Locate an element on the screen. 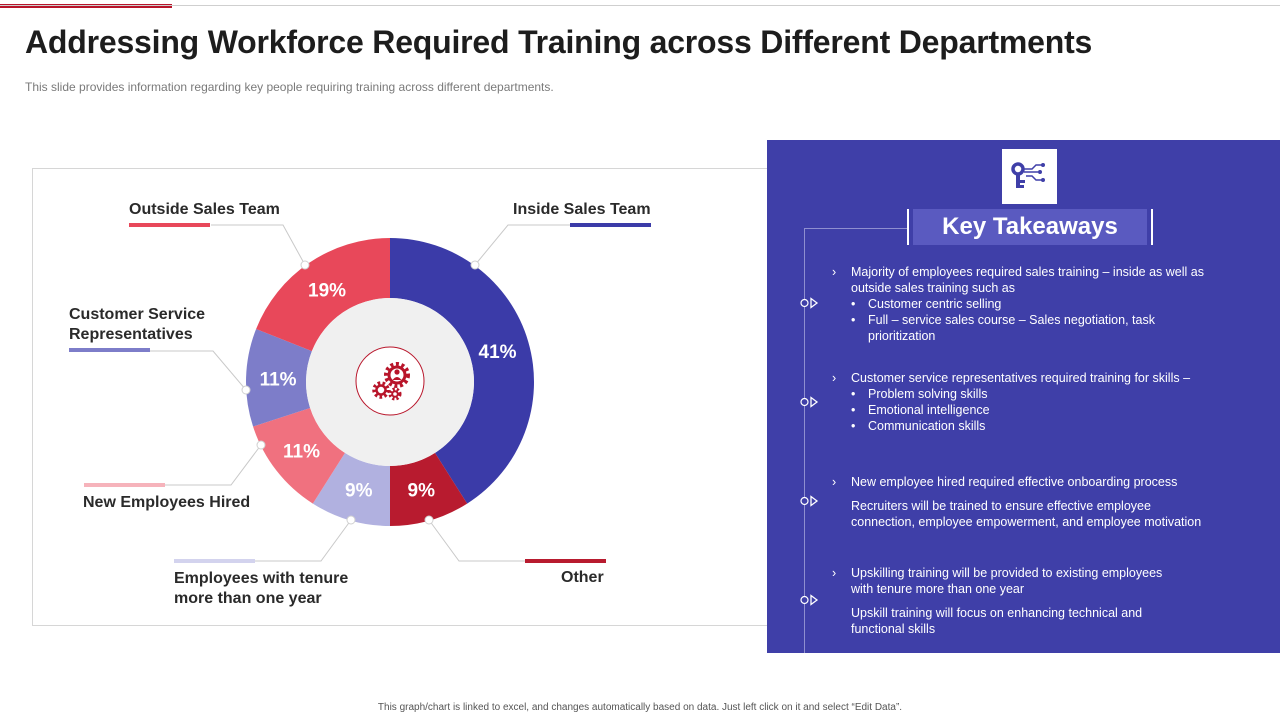 Image resolution: width=1280 pixels, height=720 pixels. gears-icon is located at coordinates (390, 381).